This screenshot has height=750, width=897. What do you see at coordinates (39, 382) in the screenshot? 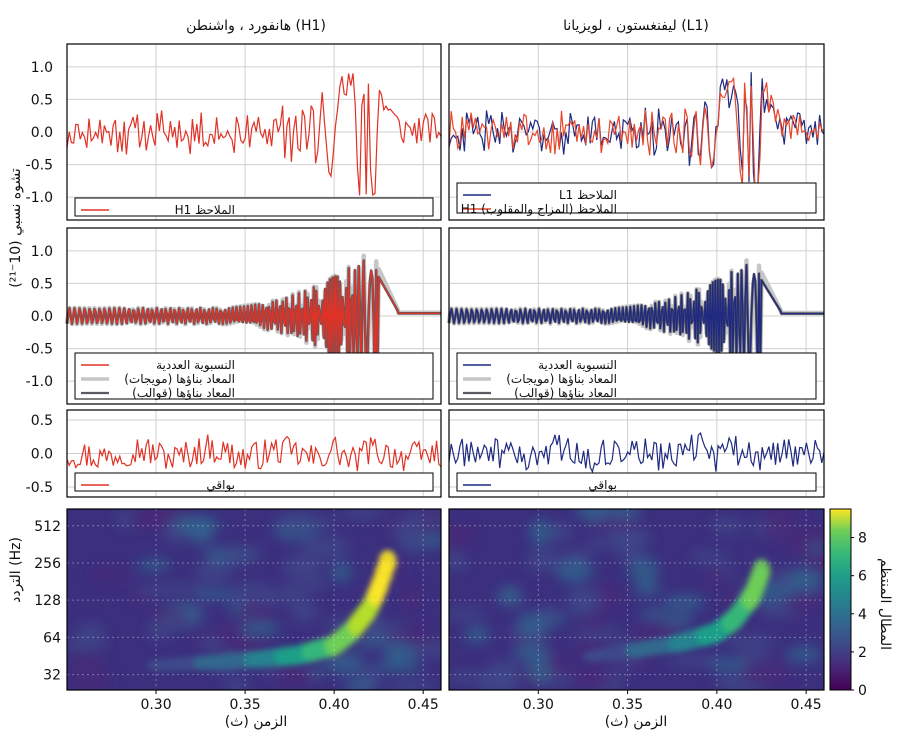
I see `y-tick-label: -1.0` at bounding box center [39, 382].